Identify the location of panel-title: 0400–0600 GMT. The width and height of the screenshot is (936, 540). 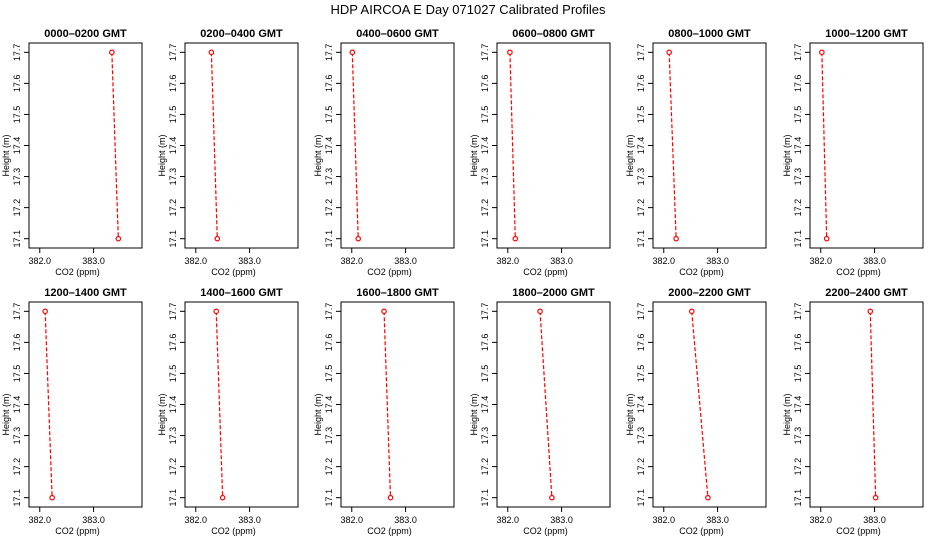
(397, 34).